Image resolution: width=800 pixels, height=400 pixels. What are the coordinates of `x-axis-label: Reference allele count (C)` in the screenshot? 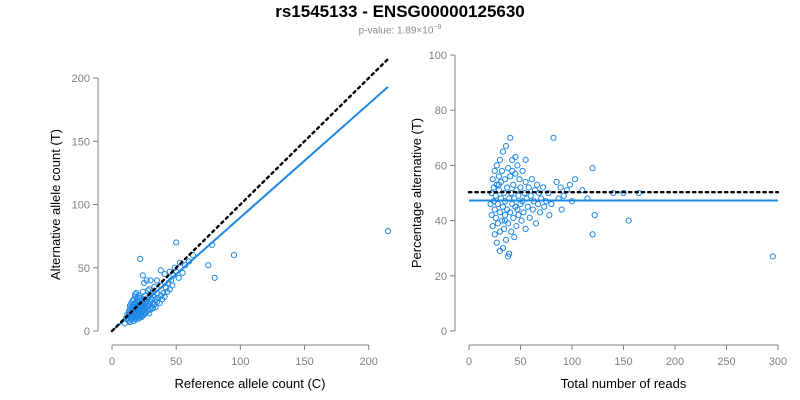 It's located at (249, 383).